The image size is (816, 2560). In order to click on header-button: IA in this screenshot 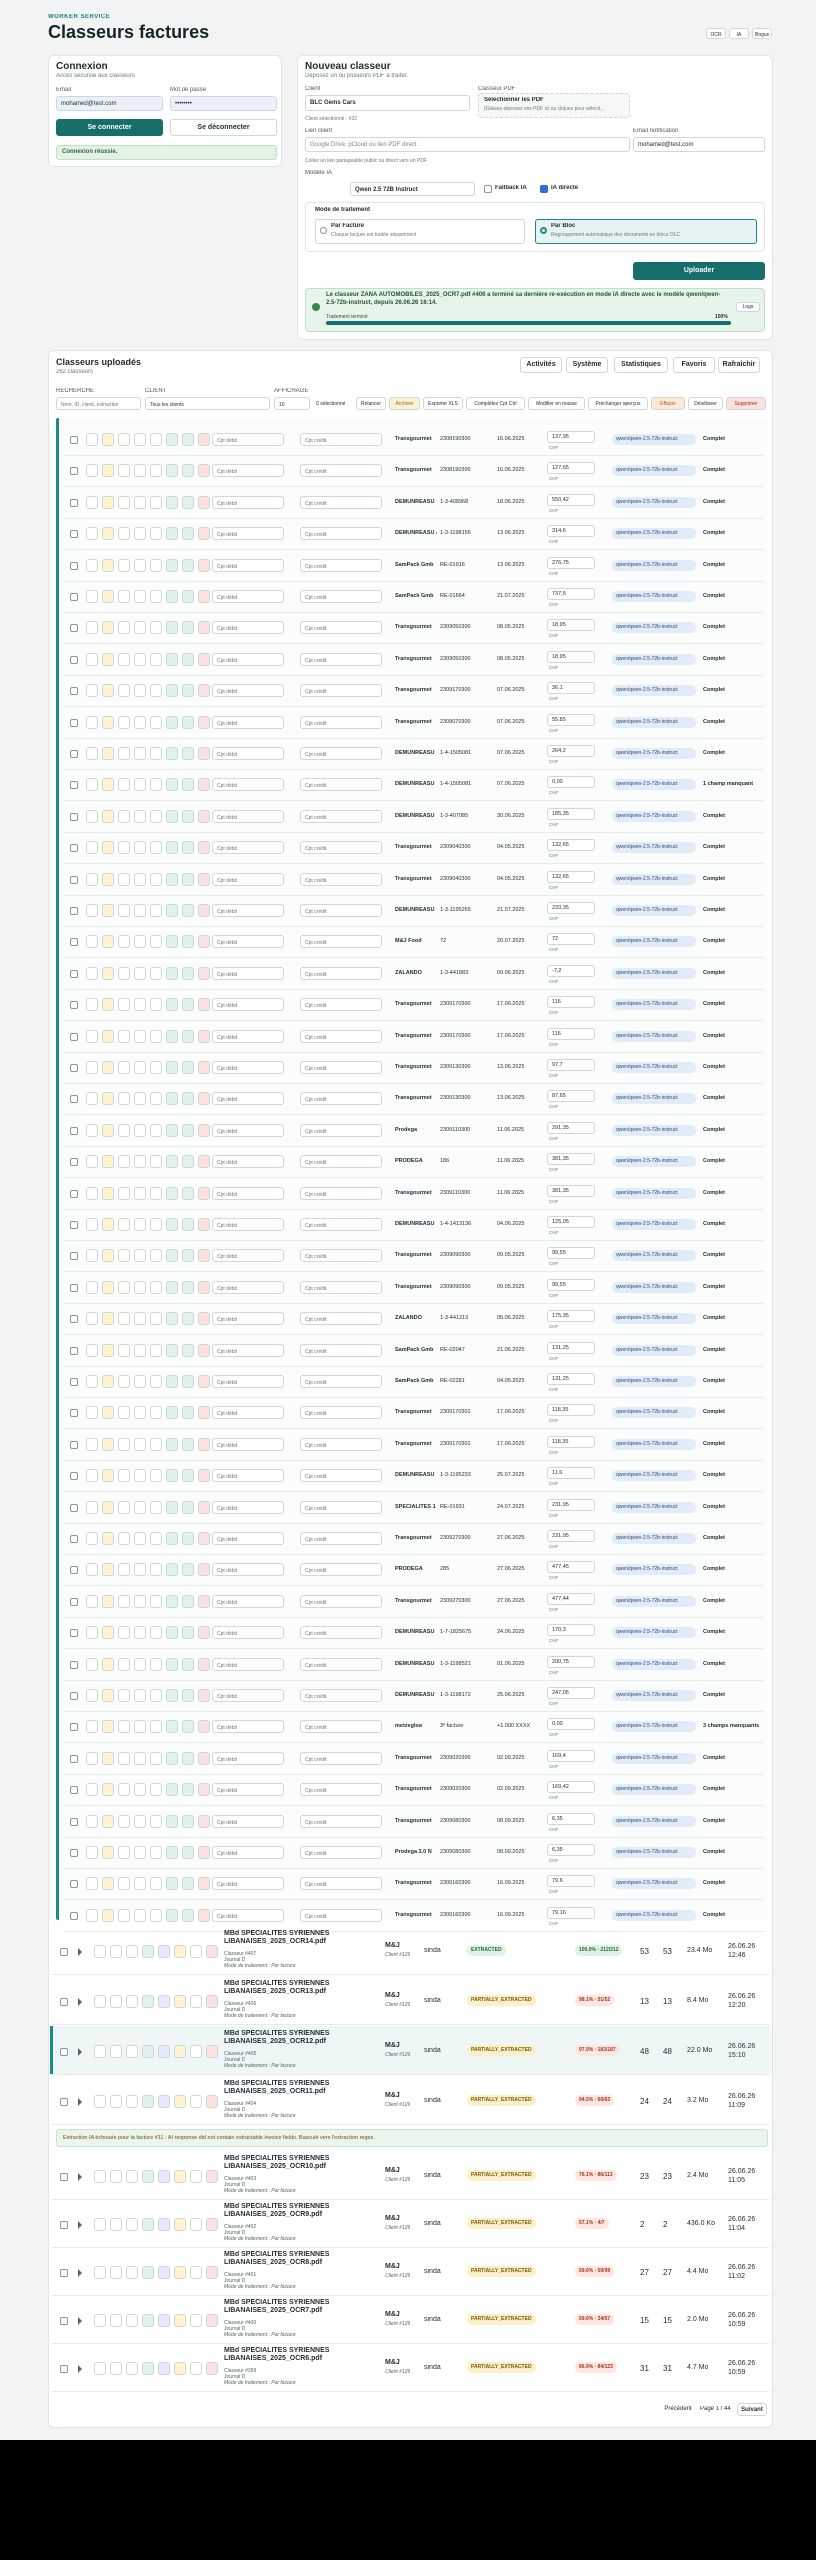, I will do `click(739, 33)`.